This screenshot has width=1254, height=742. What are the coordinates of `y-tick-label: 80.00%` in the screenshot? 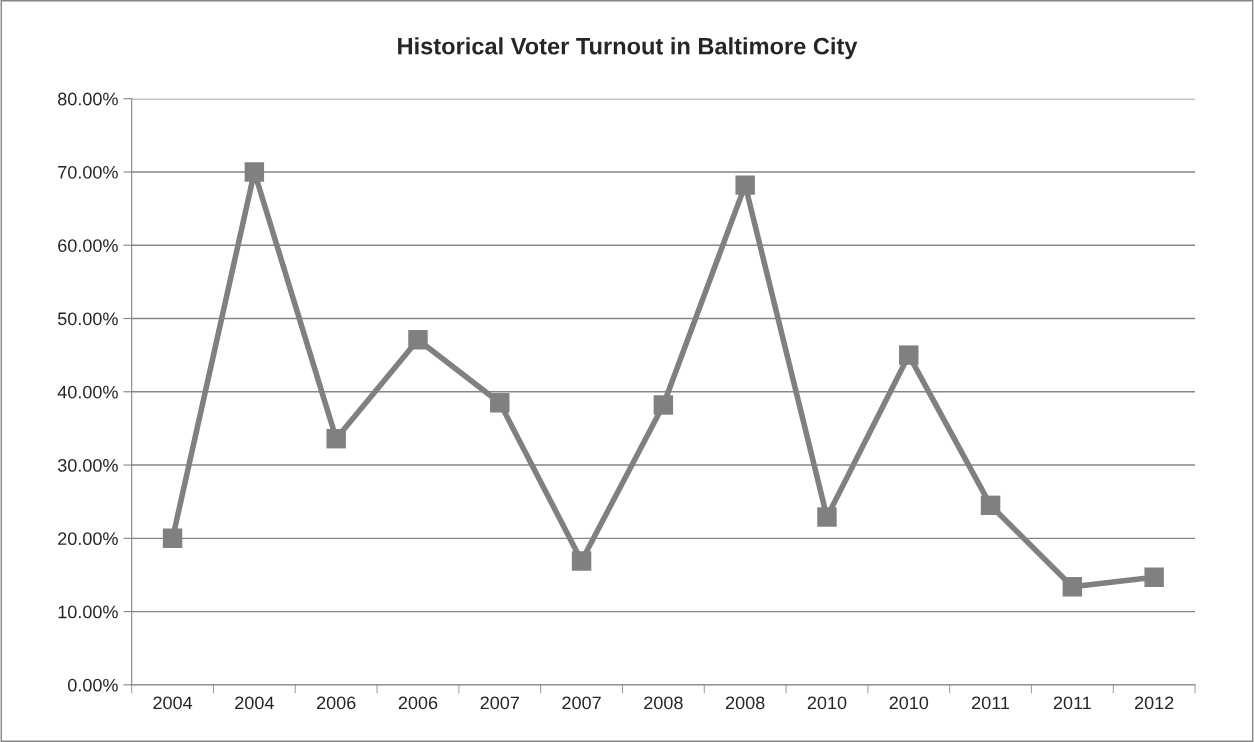 It's located at (88, 99).